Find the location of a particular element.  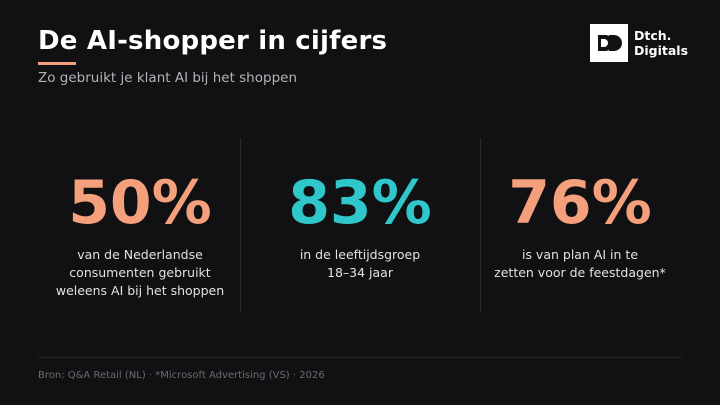

stat-line: in de leeftijdsgroep is located at coordinates (360, 254).